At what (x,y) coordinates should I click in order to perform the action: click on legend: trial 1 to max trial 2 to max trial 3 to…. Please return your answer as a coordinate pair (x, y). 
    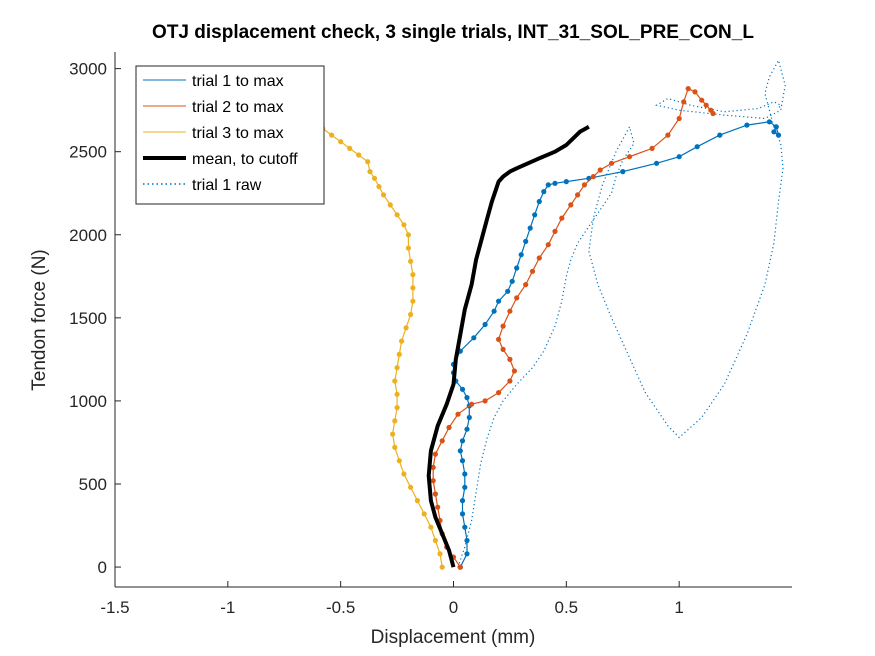
    Looking at the image, I should click on (230, 135).